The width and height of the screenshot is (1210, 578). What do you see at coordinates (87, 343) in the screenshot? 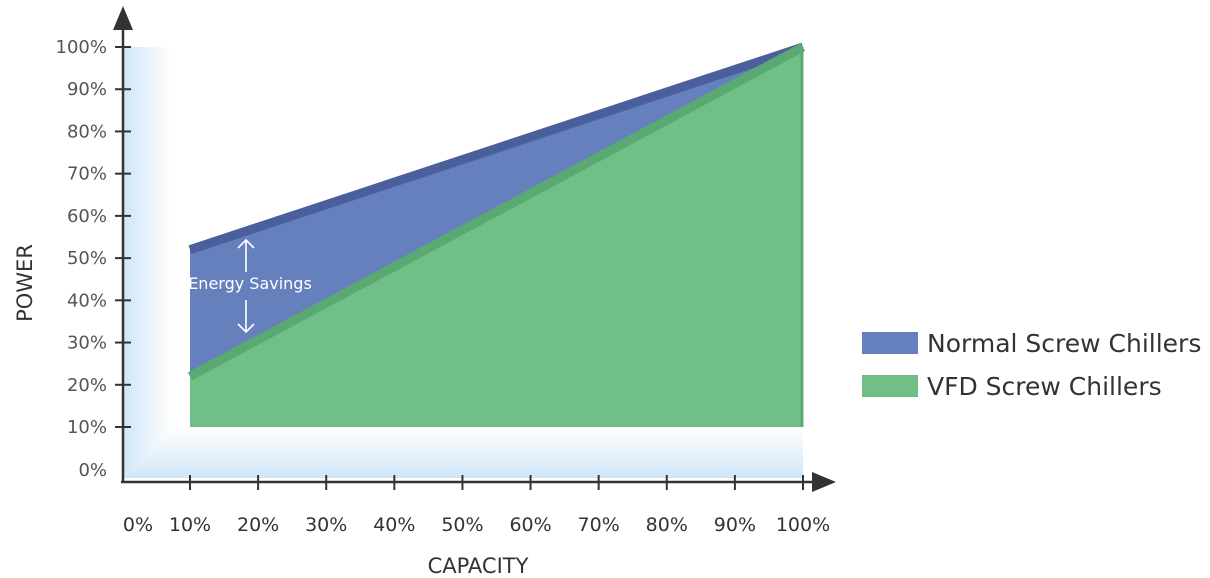
I see `y-tick-label: 30%` at bounding box center [87, 343].